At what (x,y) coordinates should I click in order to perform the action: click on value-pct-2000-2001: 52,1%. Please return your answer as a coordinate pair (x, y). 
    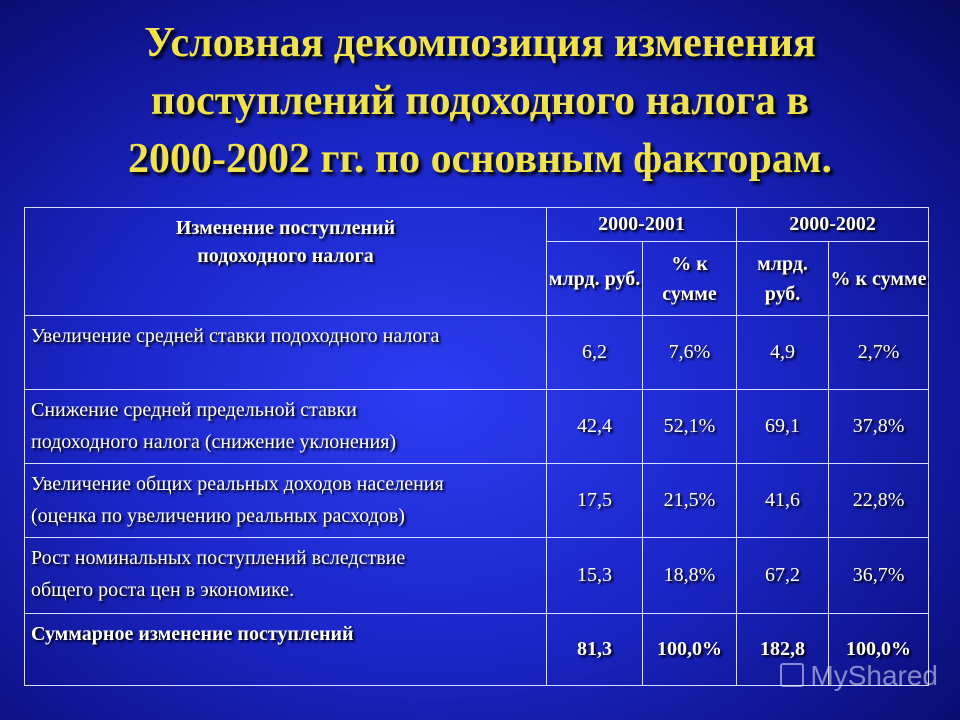
    Looking at the image, I should click on (689, 426).